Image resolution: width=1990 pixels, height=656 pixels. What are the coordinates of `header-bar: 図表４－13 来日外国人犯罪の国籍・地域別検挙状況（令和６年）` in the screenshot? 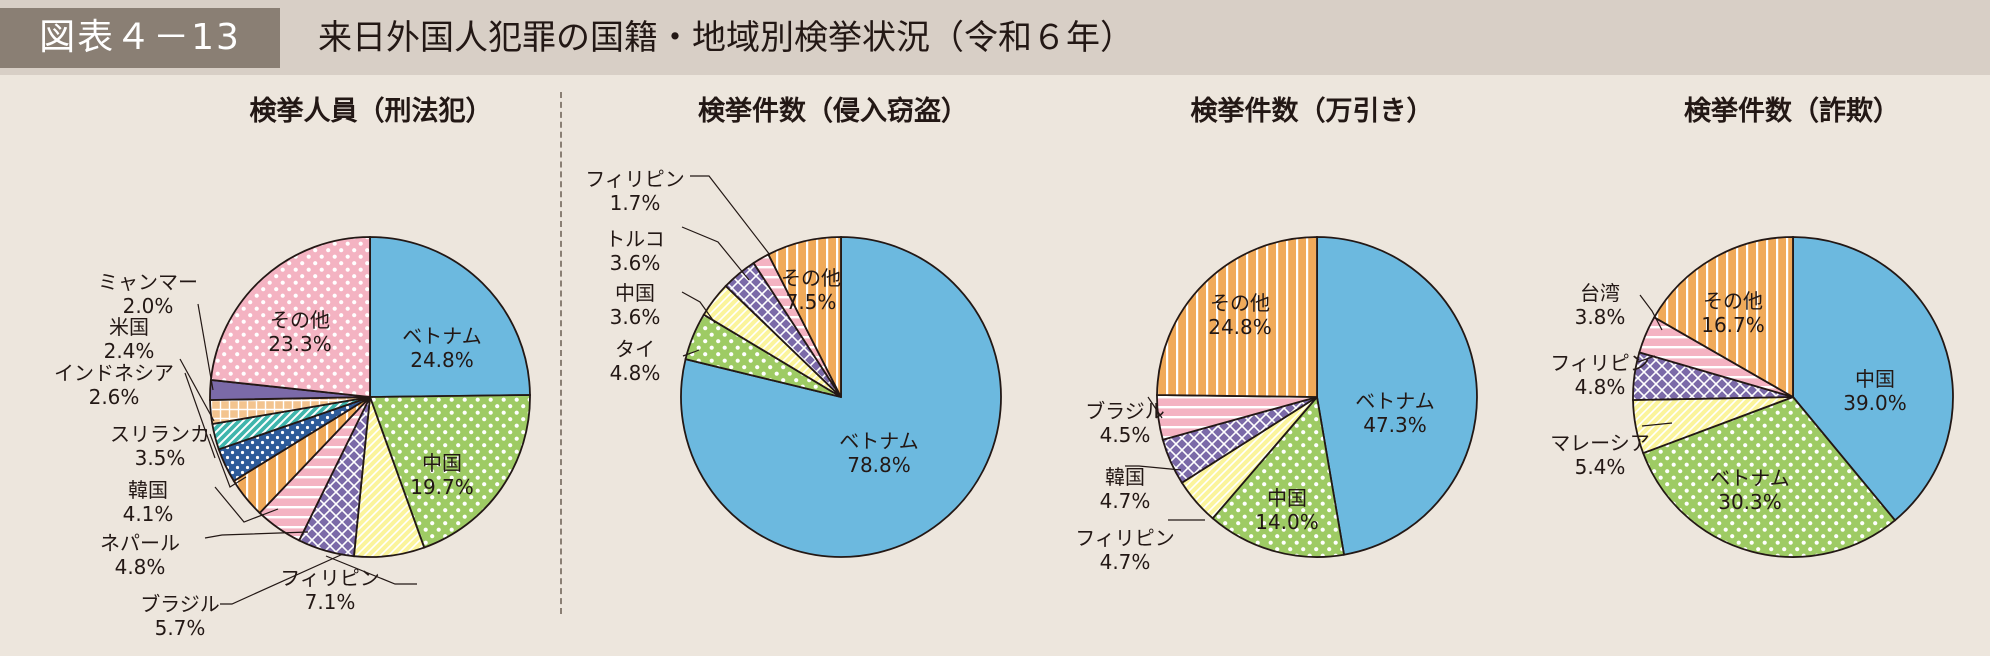 It's located at (995, 37).